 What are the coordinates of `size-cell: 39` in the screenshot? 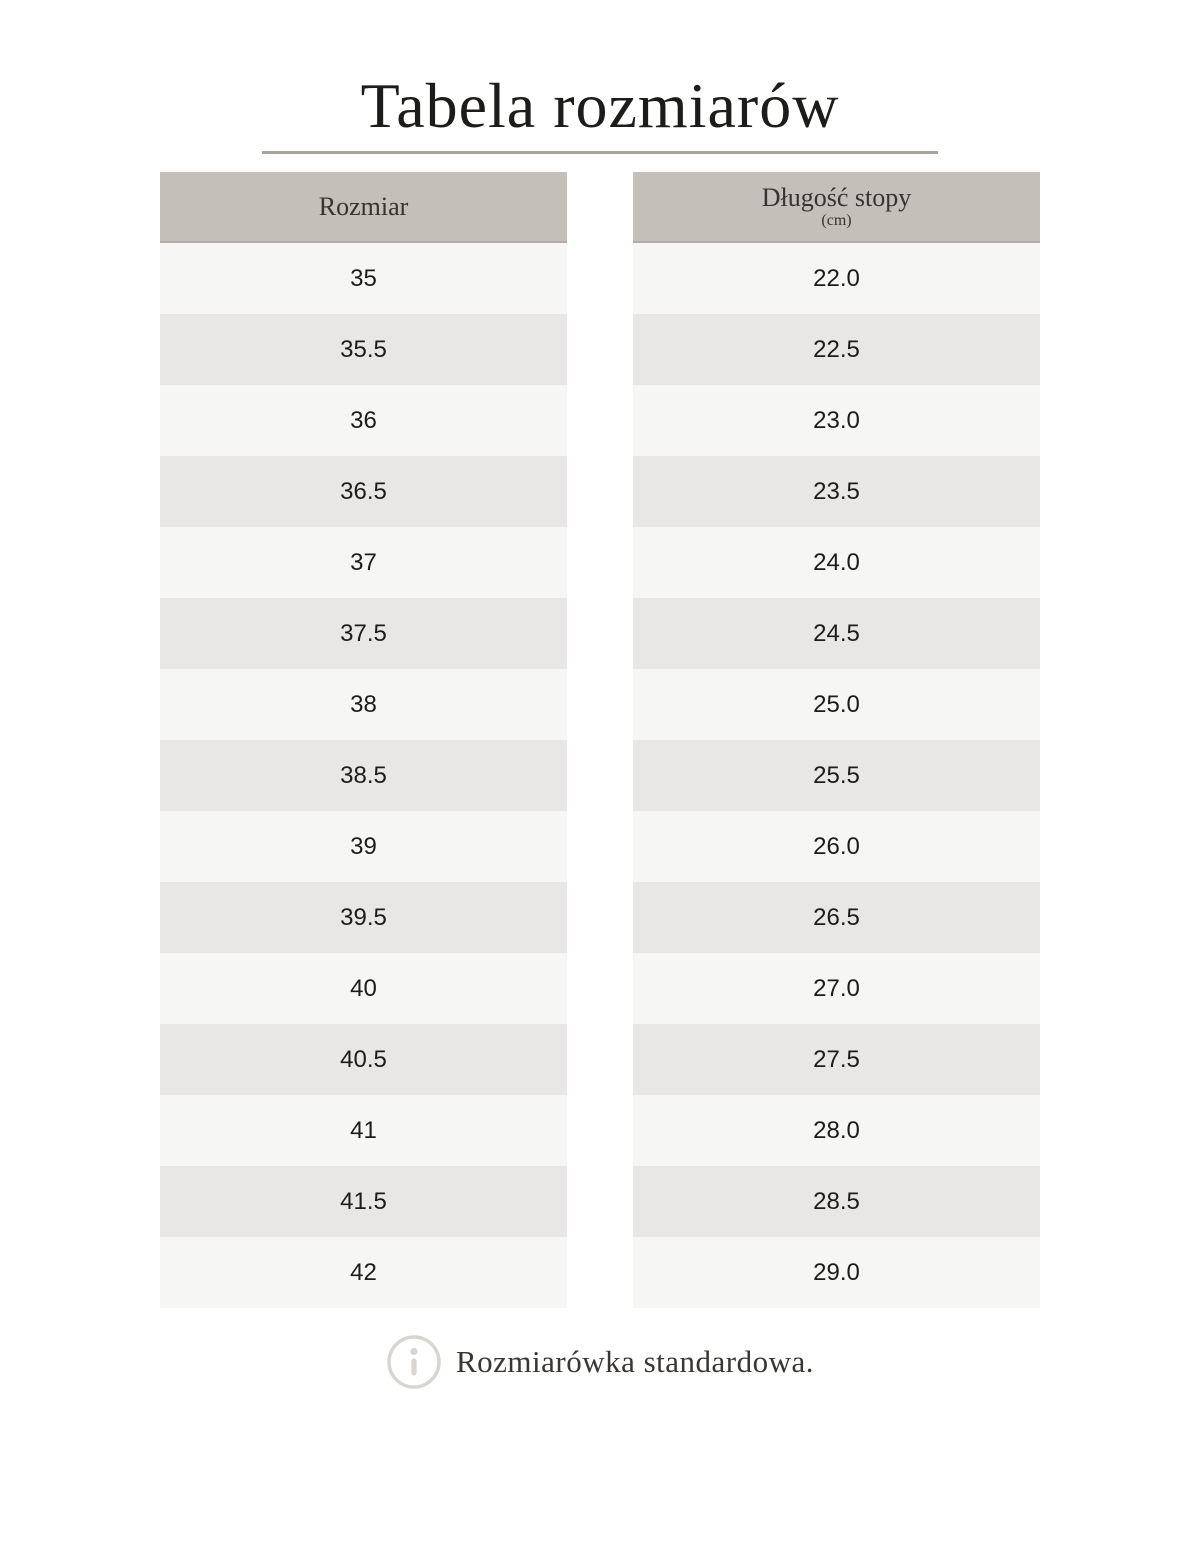 It's located at (363, 847).